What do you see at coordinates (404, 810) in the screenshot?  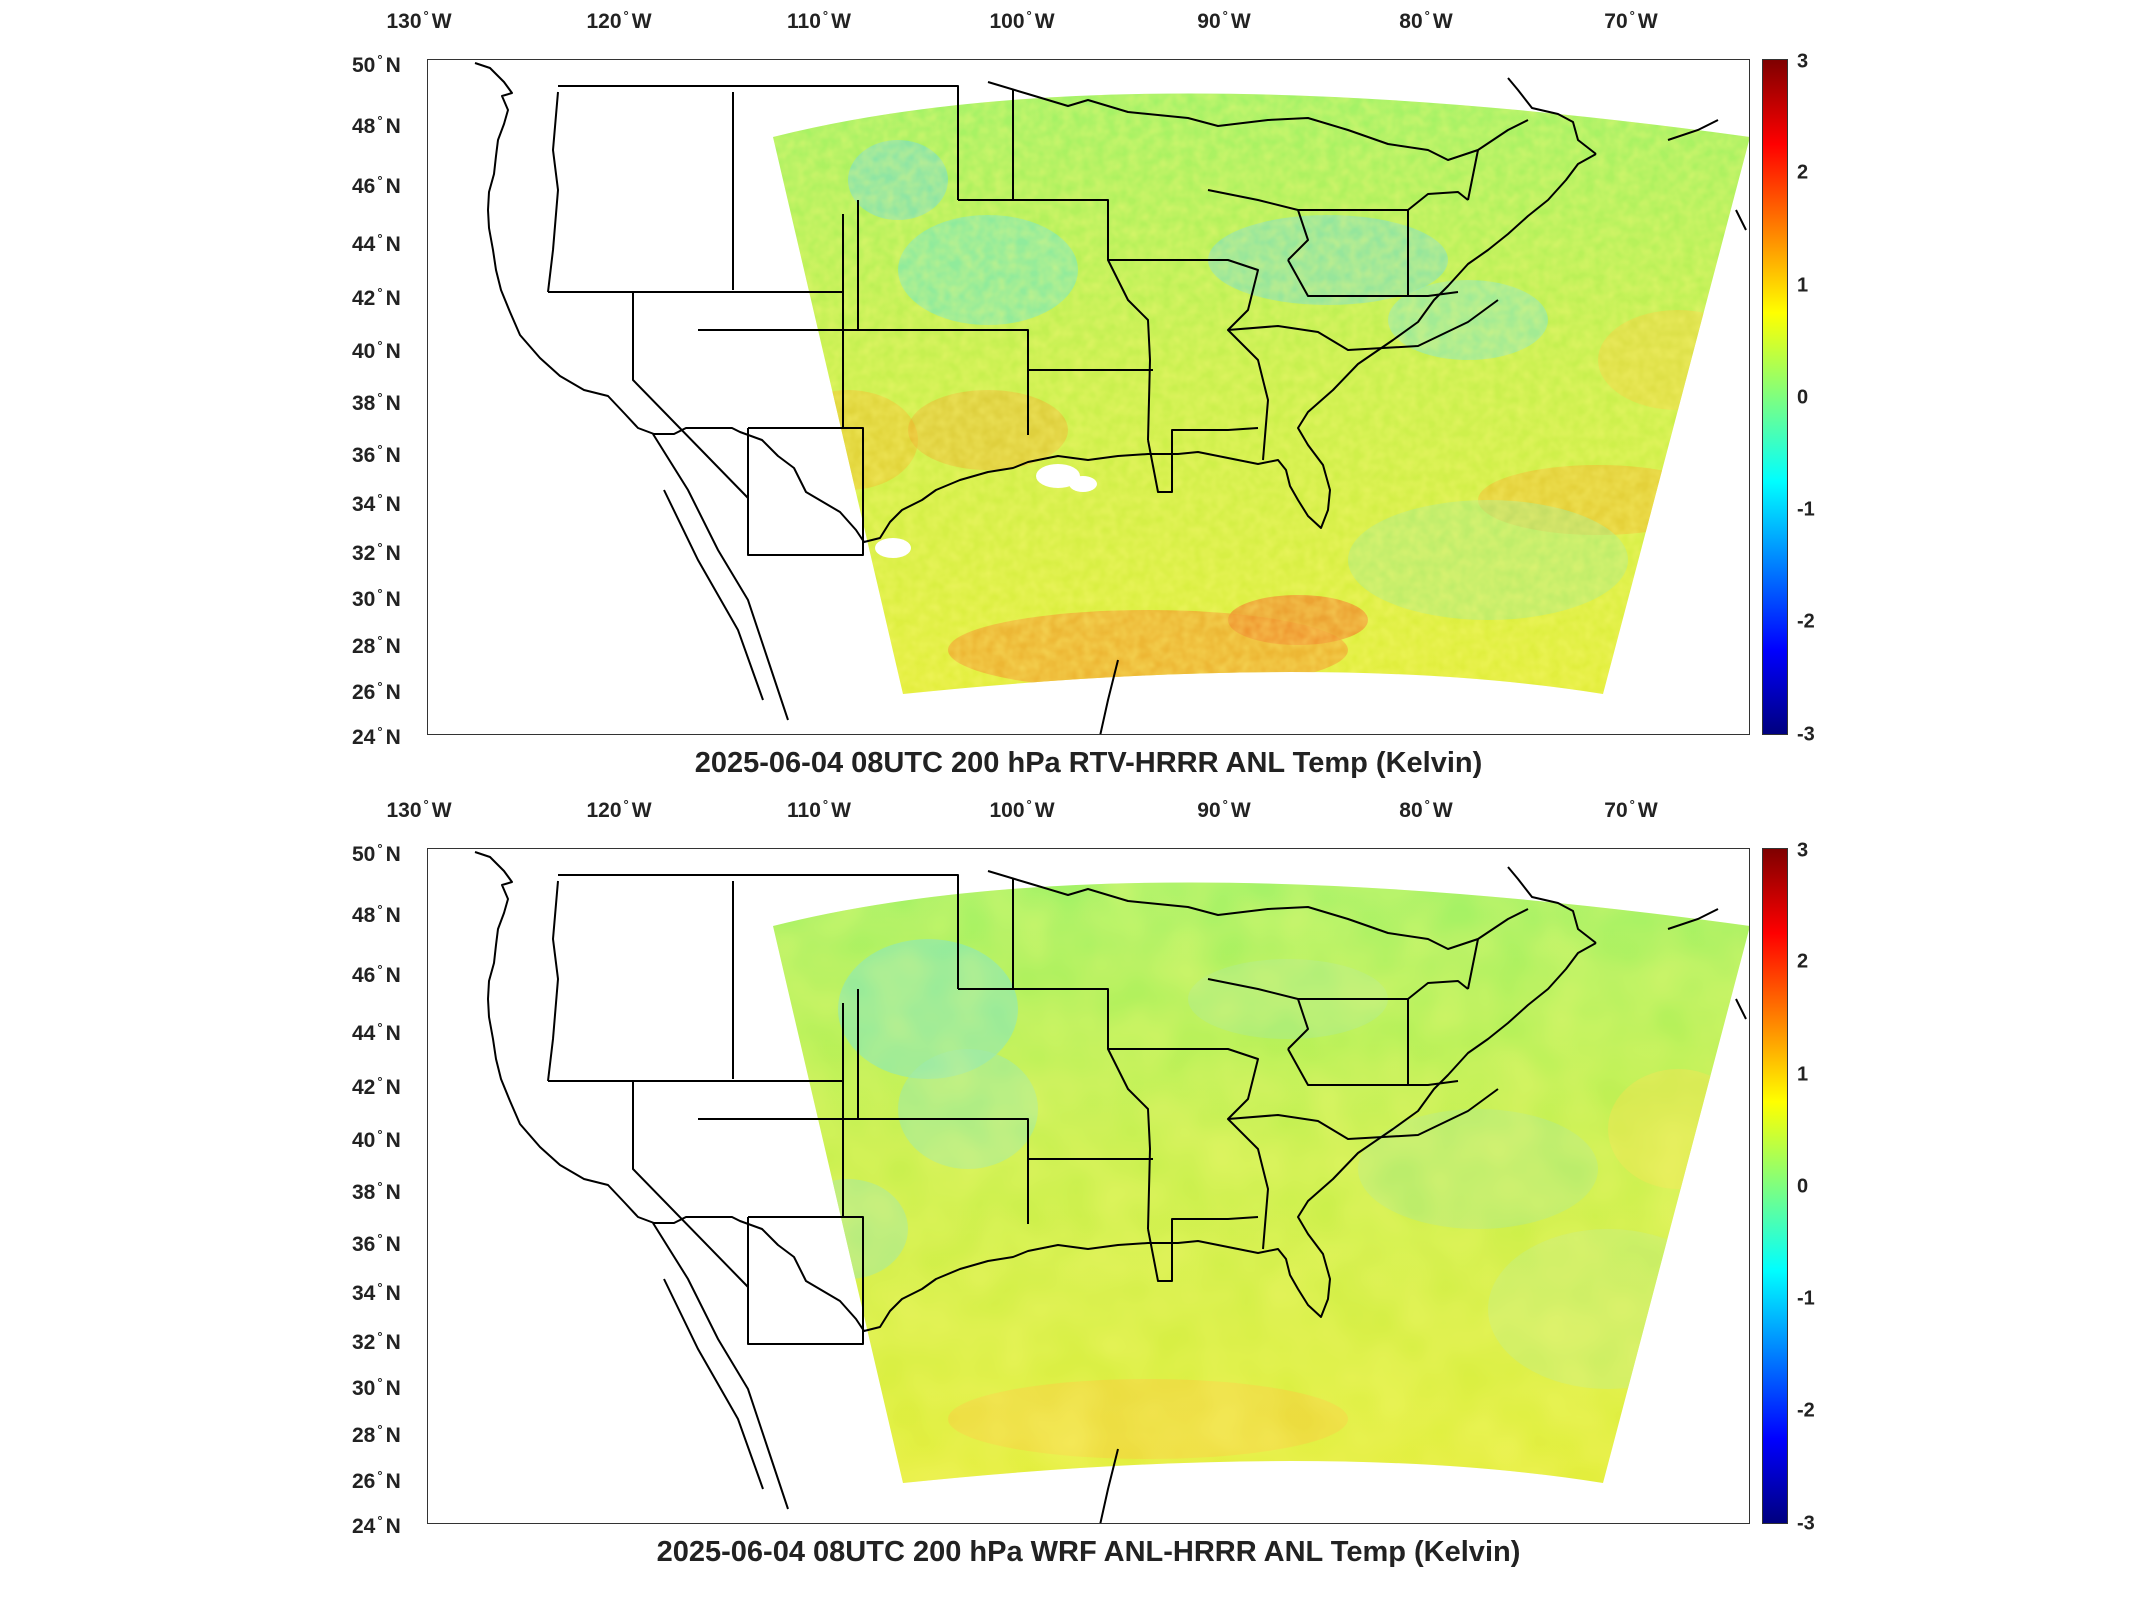 I see `lon-label-value: 130` at bounding box center [404, 810].